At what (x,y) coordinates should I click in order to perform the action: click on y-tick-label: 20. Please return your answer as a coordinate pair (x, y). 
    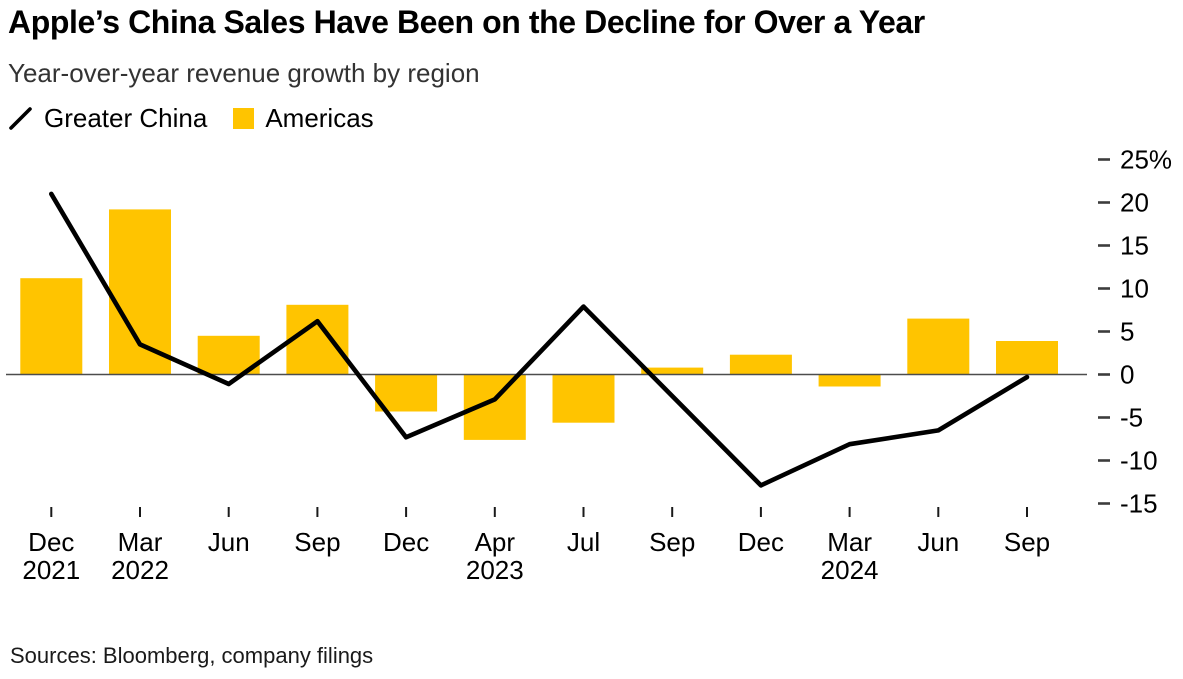
    Looking at the image, I should click on (1134, 203).